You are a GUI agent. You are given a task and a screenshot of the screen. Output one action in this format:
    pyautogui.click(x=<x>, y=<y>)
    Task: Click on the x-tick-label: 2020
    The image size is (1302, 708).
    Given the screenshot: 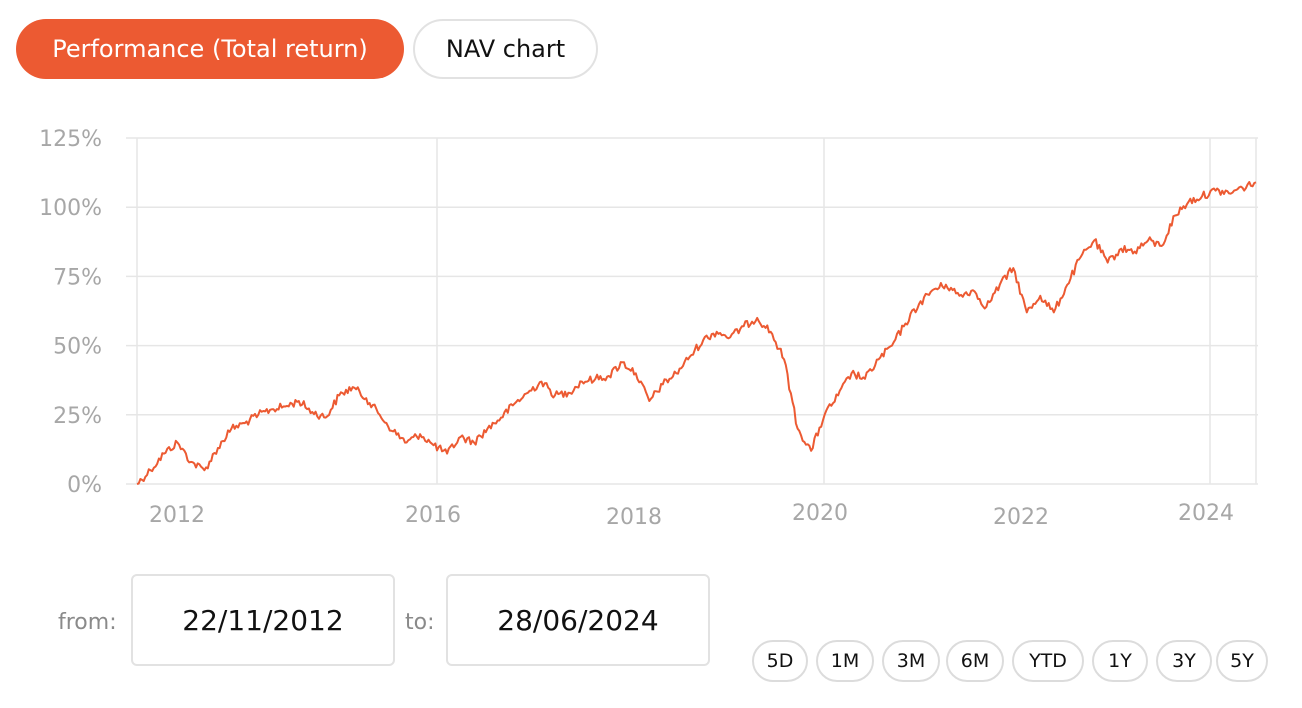 What is the action you would take?
    pyautogui.click(x=820, y=513)
    